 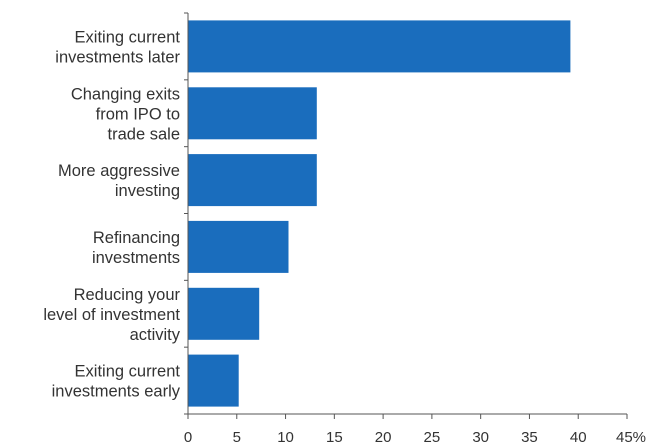 What do you see at coordinates (116, 392) in the screenshot?
I see `category-label-line: investments early` at bounding box center [116, 392].